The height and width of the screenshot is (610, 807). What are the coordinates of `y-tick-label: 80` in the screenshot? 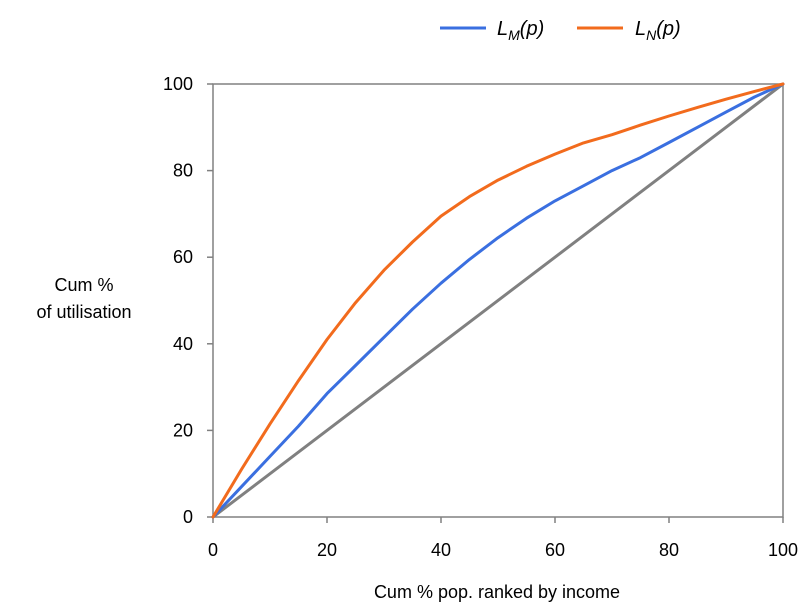 It's located at (183, 171).